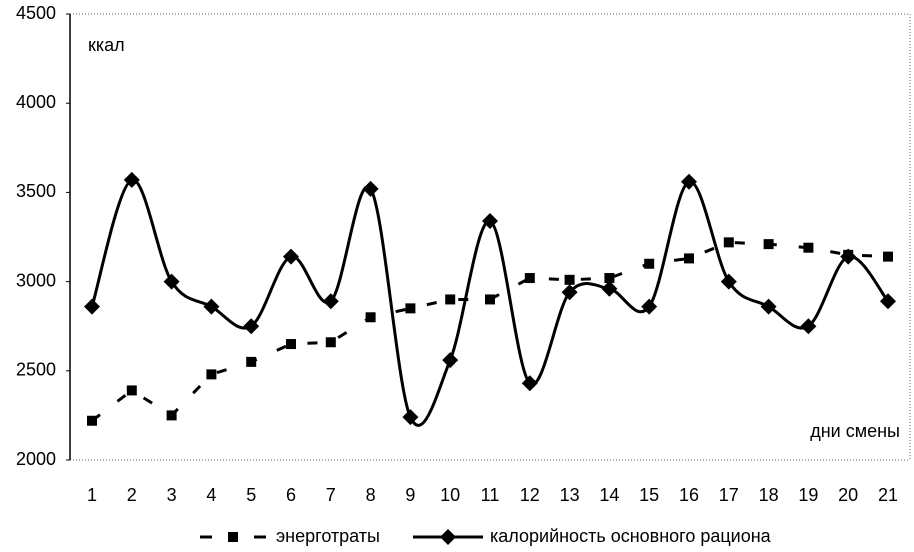 The height and width of the screenshot is (552, 914). I want to click on x-tick-label: 12, so click(530, 495).